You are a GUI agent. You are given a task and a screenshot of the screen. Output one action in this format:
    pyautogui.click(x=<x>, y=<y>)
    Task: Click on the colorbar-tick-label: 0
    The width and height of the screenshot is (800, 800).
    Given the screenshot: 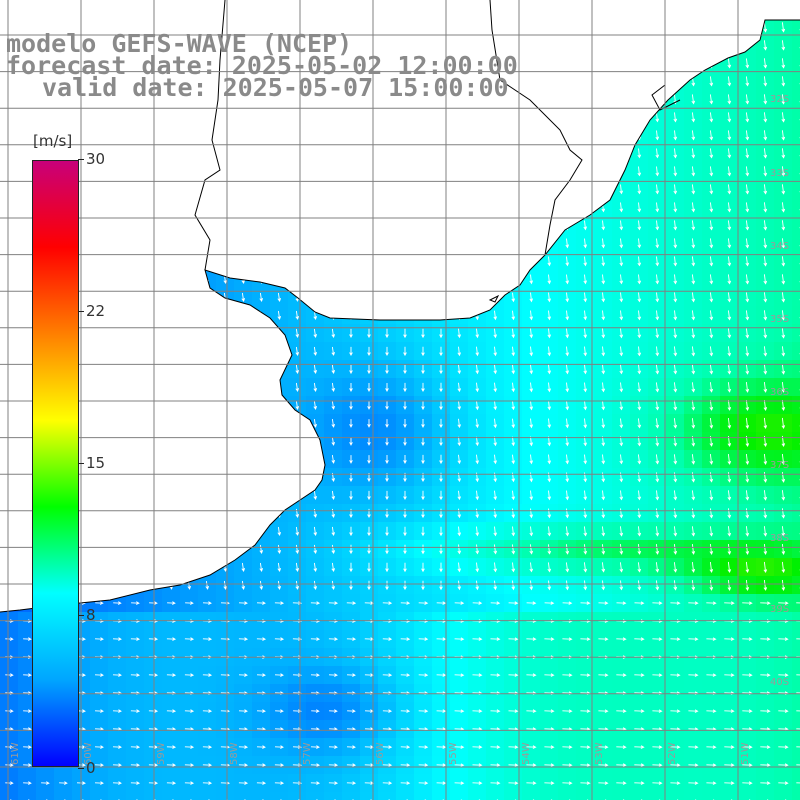 What is the action you would take?
    pyautogui.click(x=87, y=768)
    